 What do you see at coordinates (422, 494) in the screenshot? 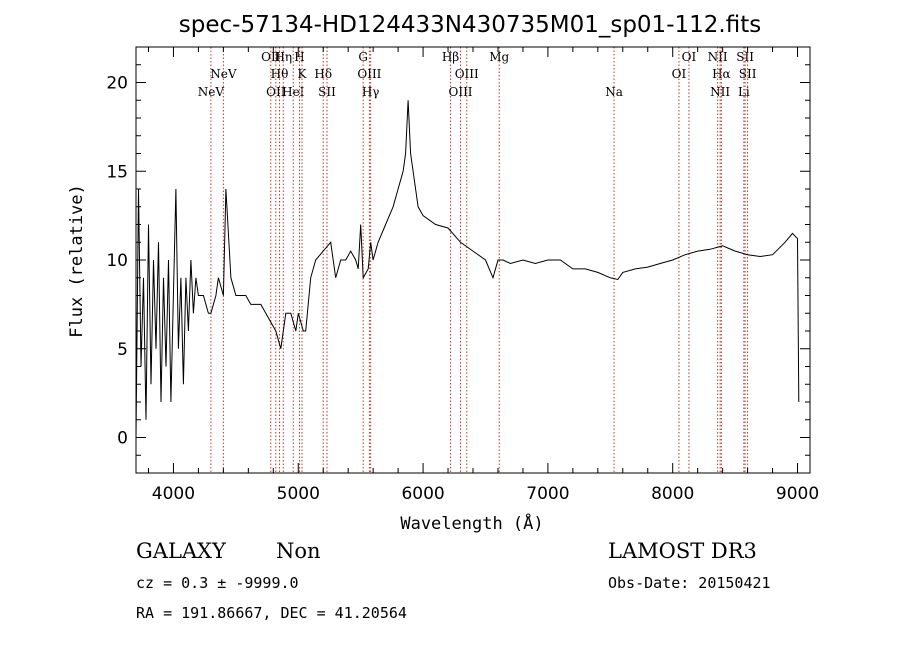
I see `x-tick-label: 6000` at bounding box center [422, 494].